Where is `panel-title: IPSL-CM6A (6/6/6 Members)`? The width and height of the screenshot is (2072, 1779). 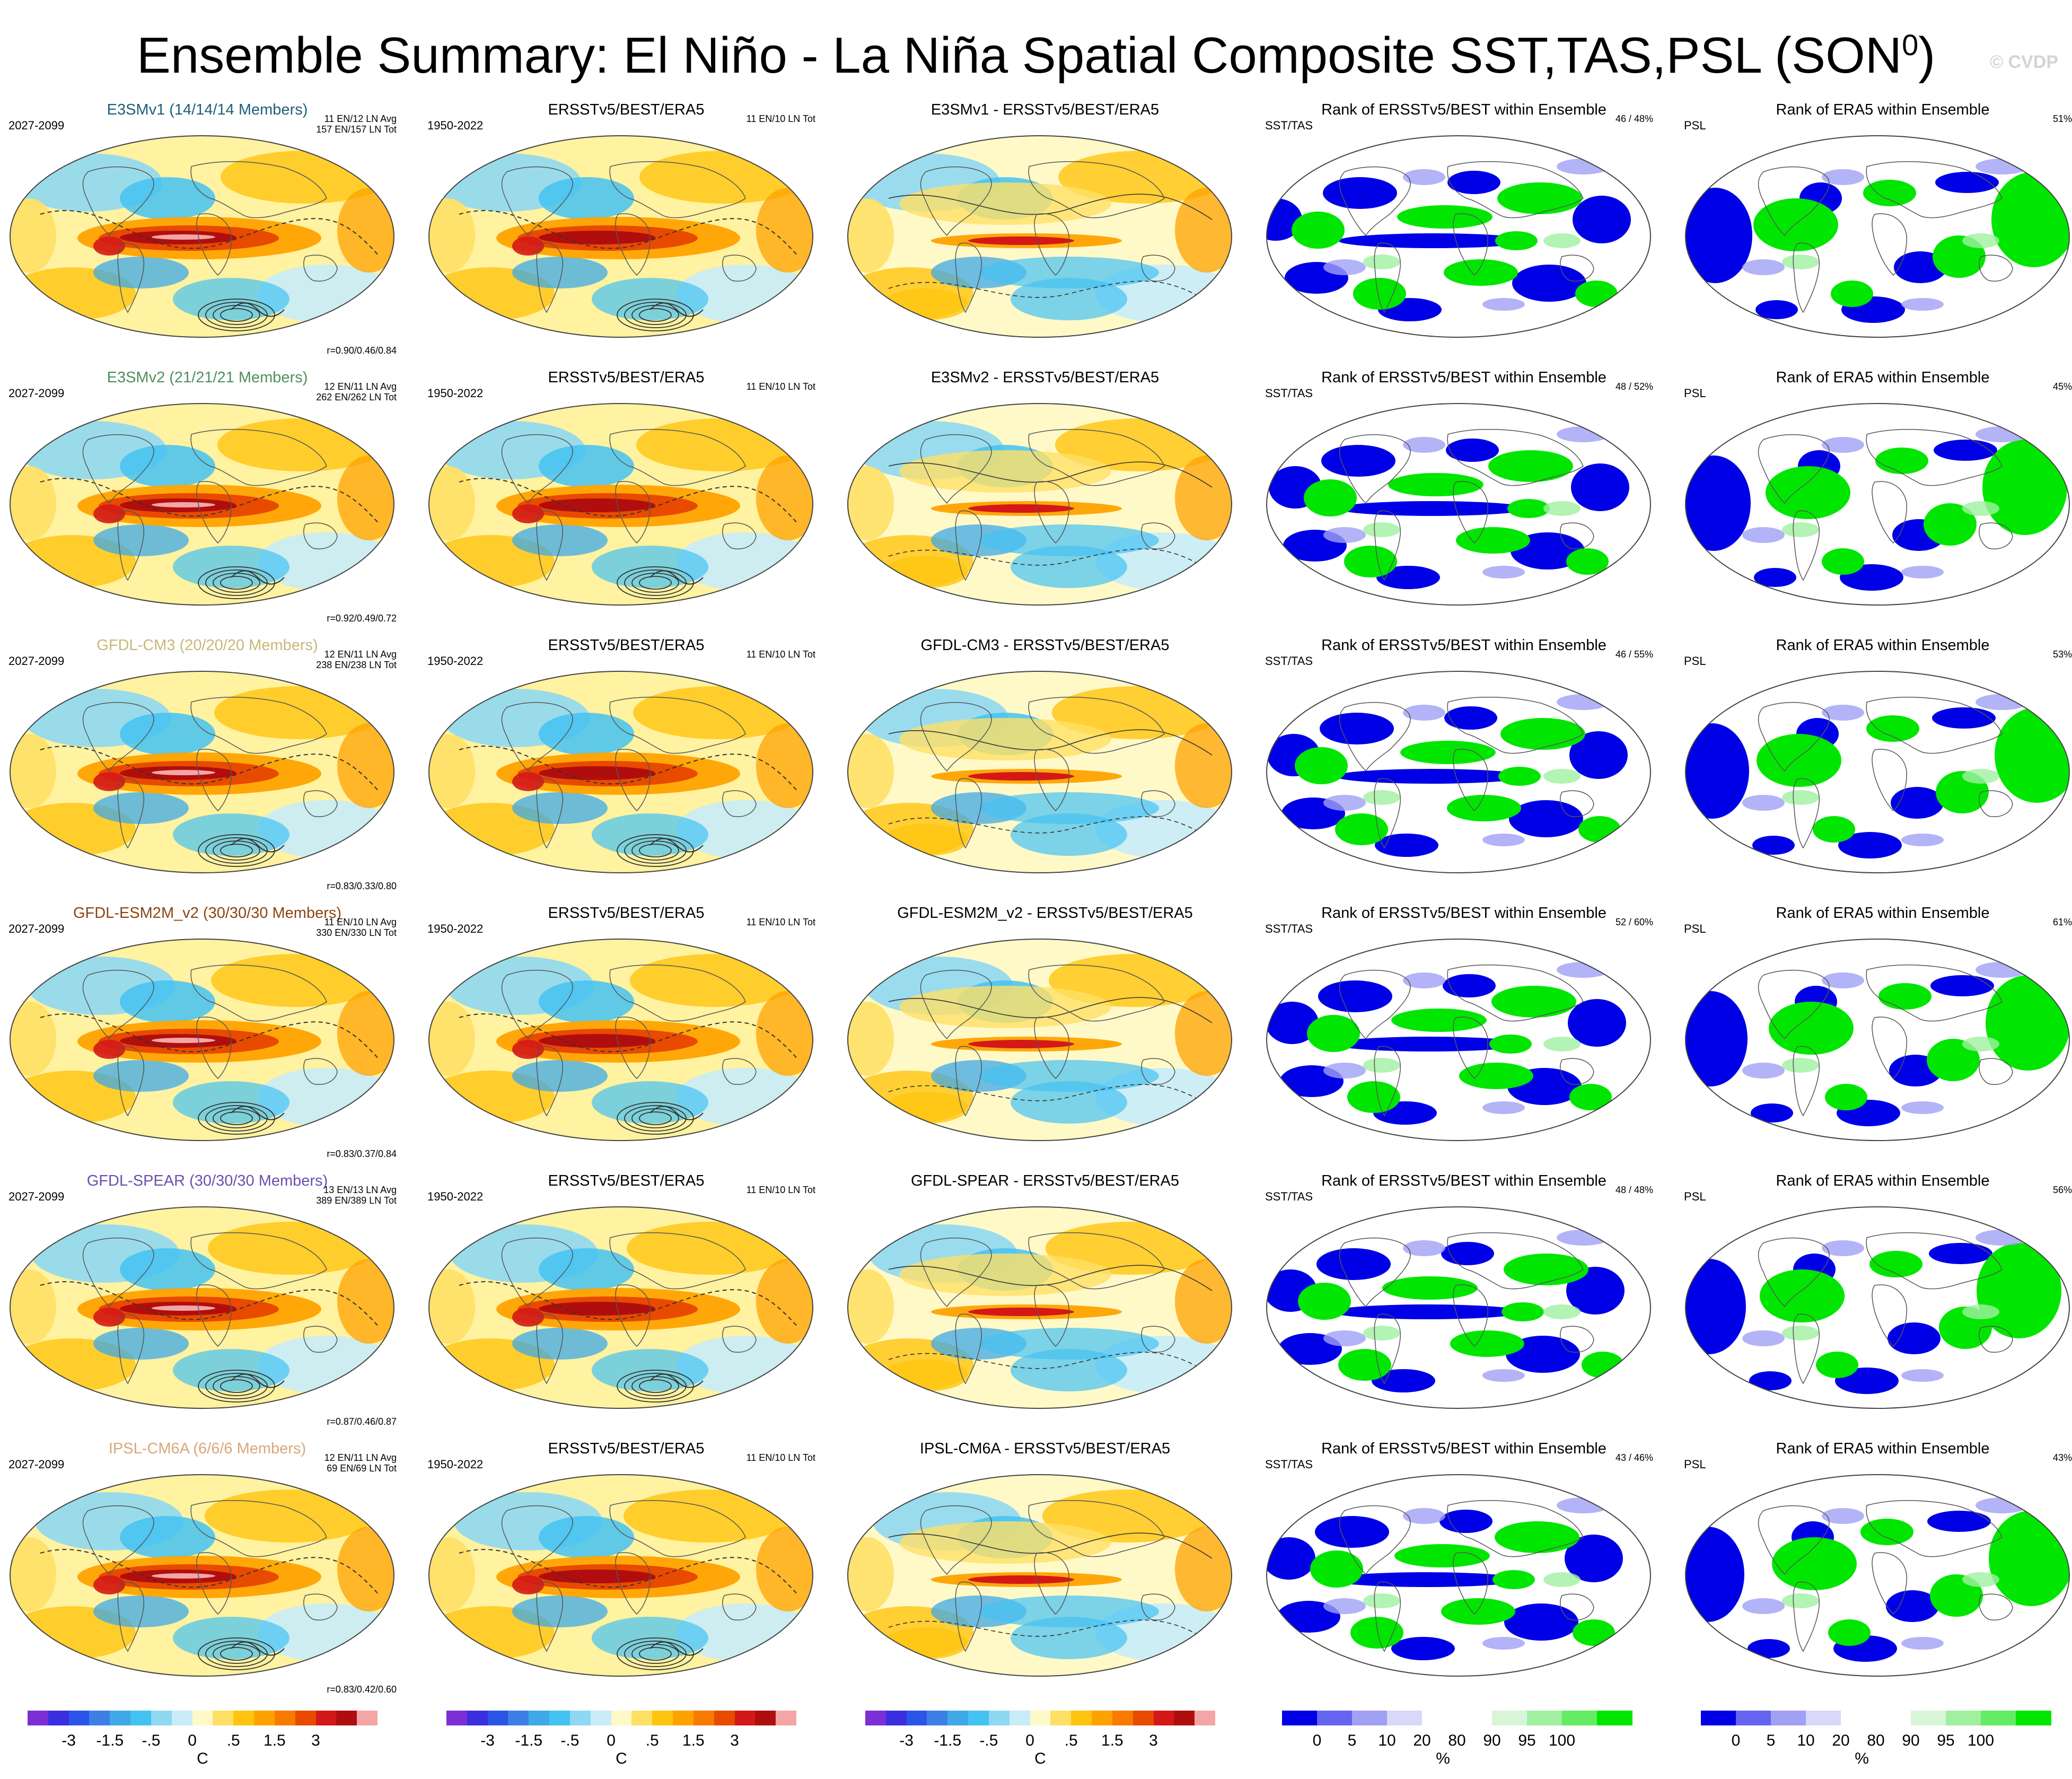
panel-title: IPSL-CM6A (6/6/6 Members) is located at coordinates (207, 1448).